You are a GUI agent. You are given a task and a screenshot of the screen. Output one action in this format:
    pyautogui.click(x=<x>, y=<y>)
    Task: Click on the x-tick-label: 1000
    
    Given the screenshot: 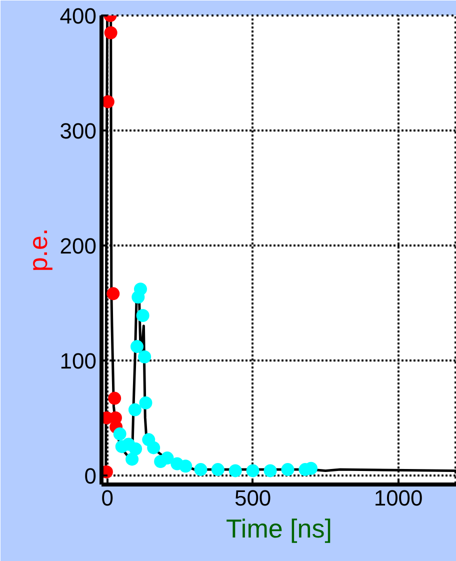 What is the action you would take?
    pyautogui.click(x=398, y=498)
    